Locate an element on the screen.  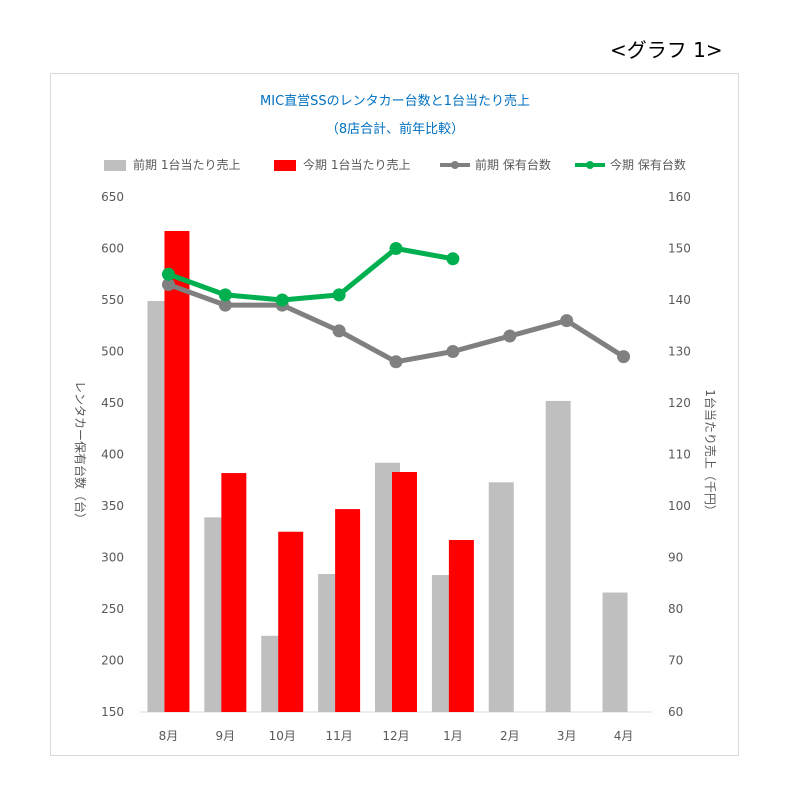
left-axis-title: レンタカー保有台数（台） is located at coordinates (80, 453).